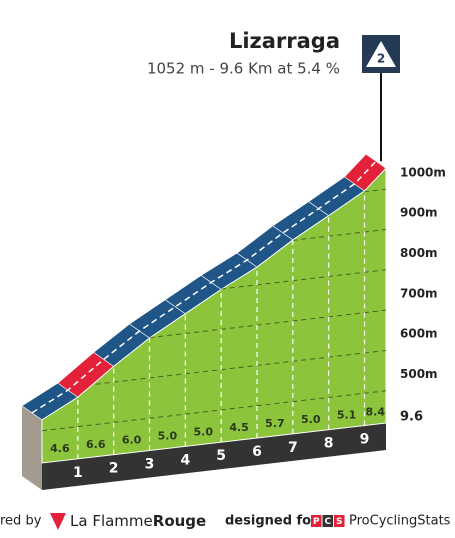  I want to click on y-tick-label: 600m, so click(419, 334).